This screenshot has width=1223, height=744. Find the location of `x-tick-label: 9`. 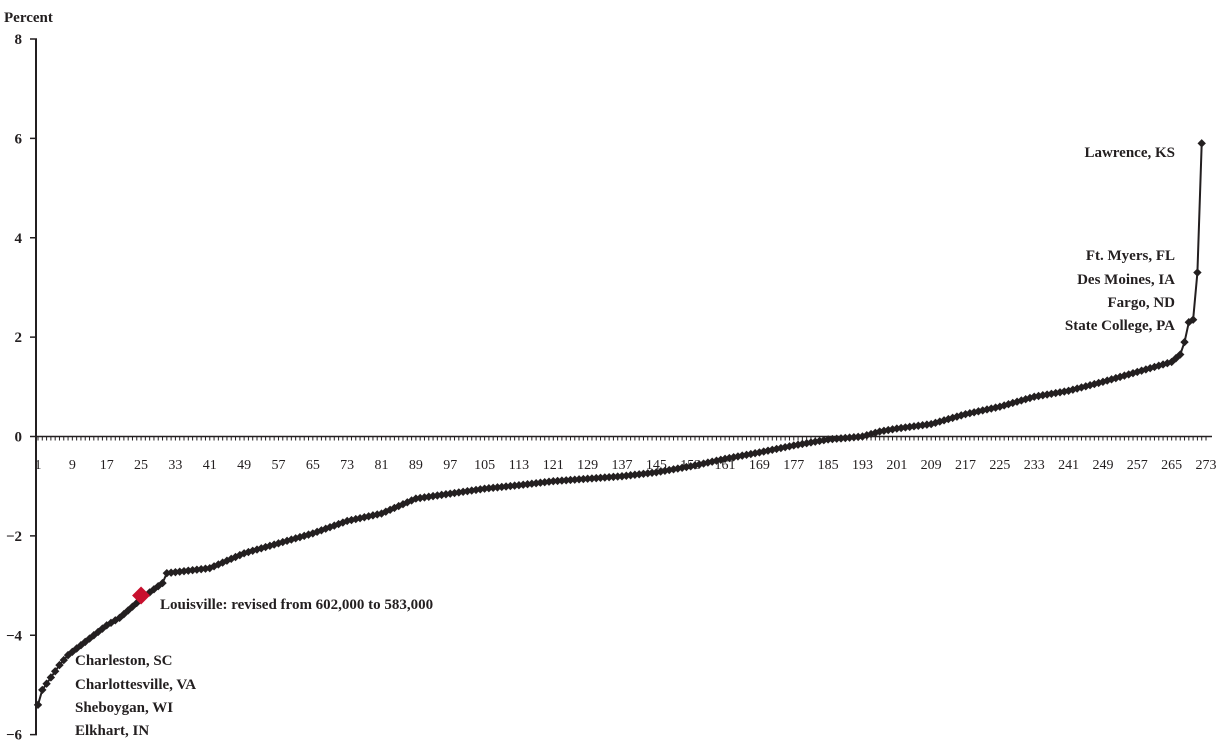

x-tick-label: 9 is located at coordinates (72, 465).